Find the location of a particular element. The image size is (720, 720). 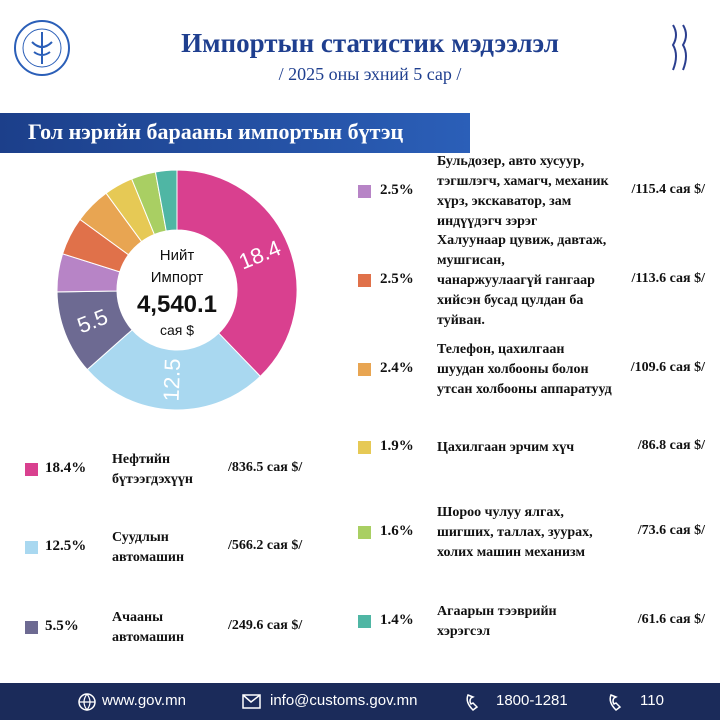

footer-icons is located at coordinates (350, 702).